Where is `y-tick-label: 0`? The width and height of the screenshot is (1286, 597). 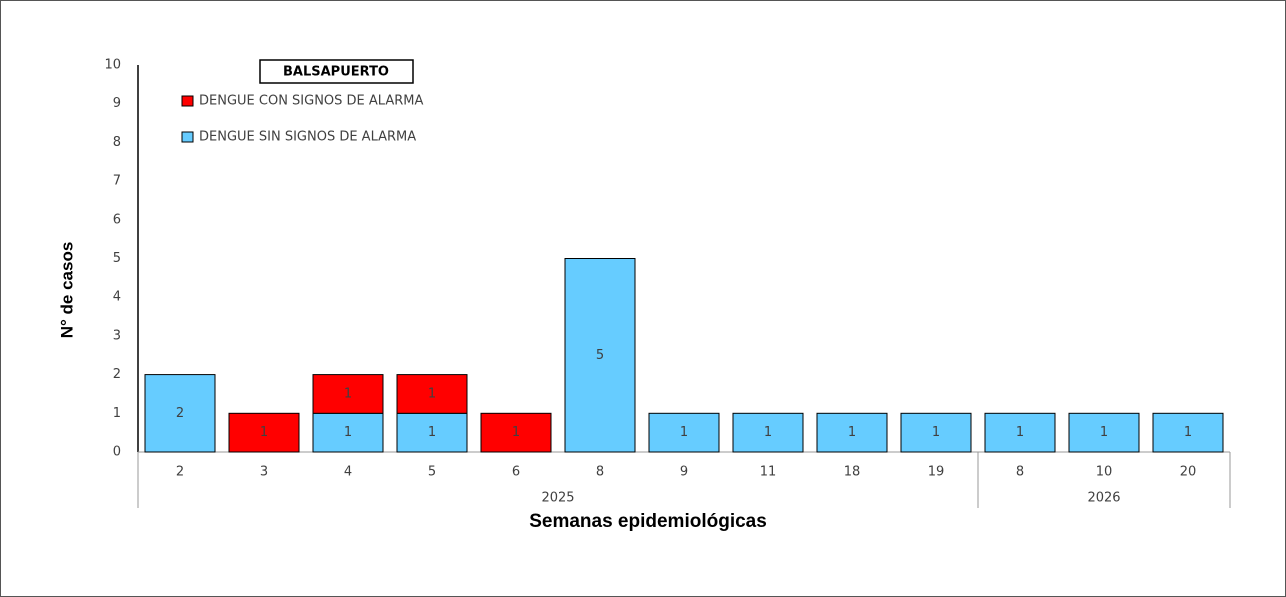 y-tick-label: 0 is located at coordinates (117, 452).